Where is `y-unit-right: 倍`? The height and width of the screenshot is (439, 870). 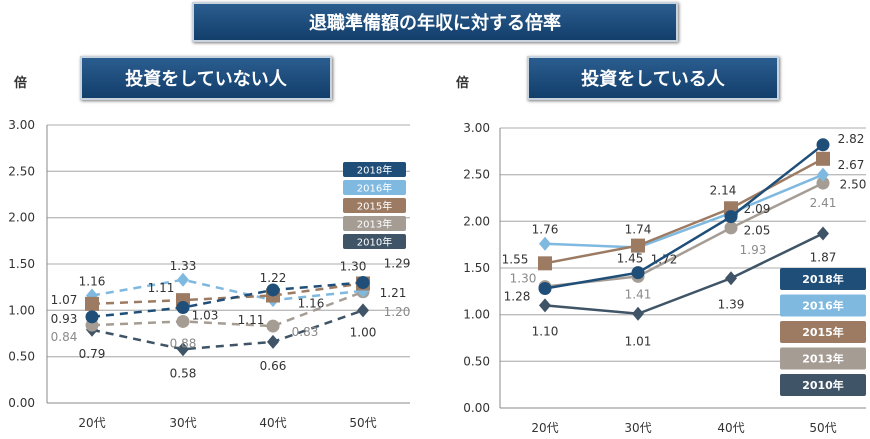
y-unit-right: 倍 is located at coordinates (463, 83).